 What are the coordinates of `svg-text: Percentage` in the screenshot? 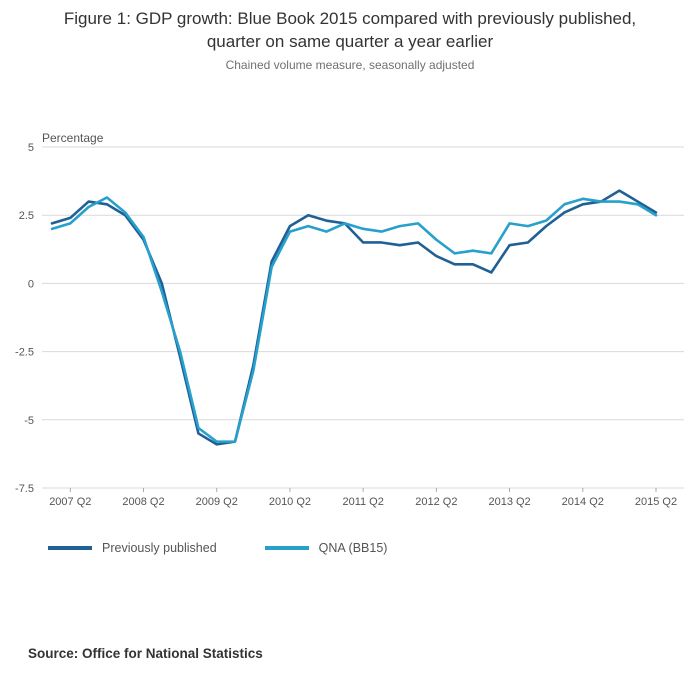 It's located at (73, 138).